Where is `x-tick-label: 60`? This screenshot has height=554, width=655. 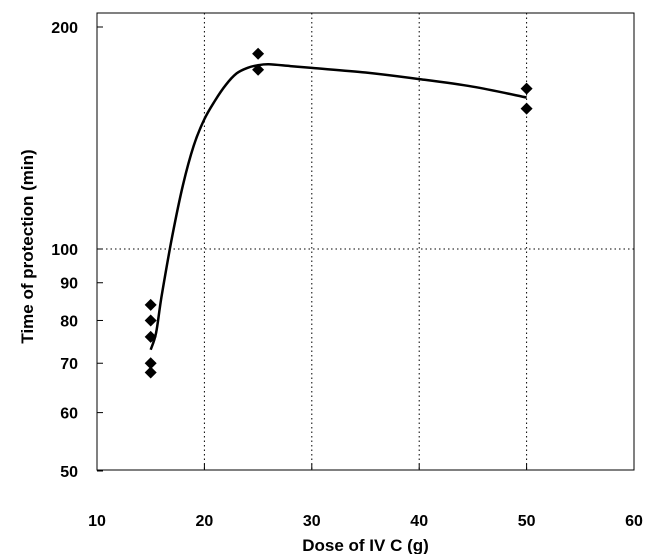
x-tick-label: 60 is located at coordinates (634, 521).